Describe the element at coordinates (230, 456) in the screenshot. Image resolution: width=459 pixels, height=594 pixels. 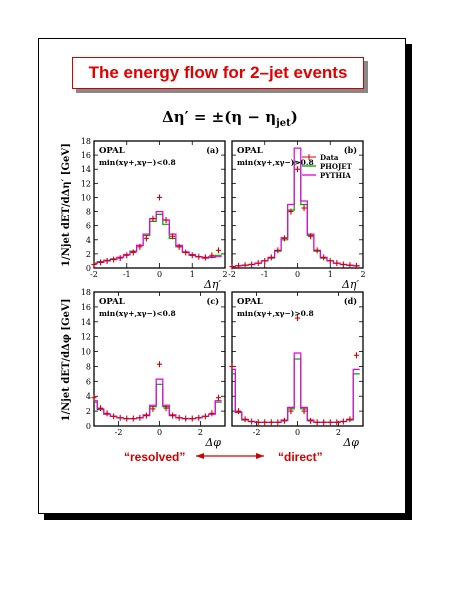
I see `resolved-direct-arrow` at that location.